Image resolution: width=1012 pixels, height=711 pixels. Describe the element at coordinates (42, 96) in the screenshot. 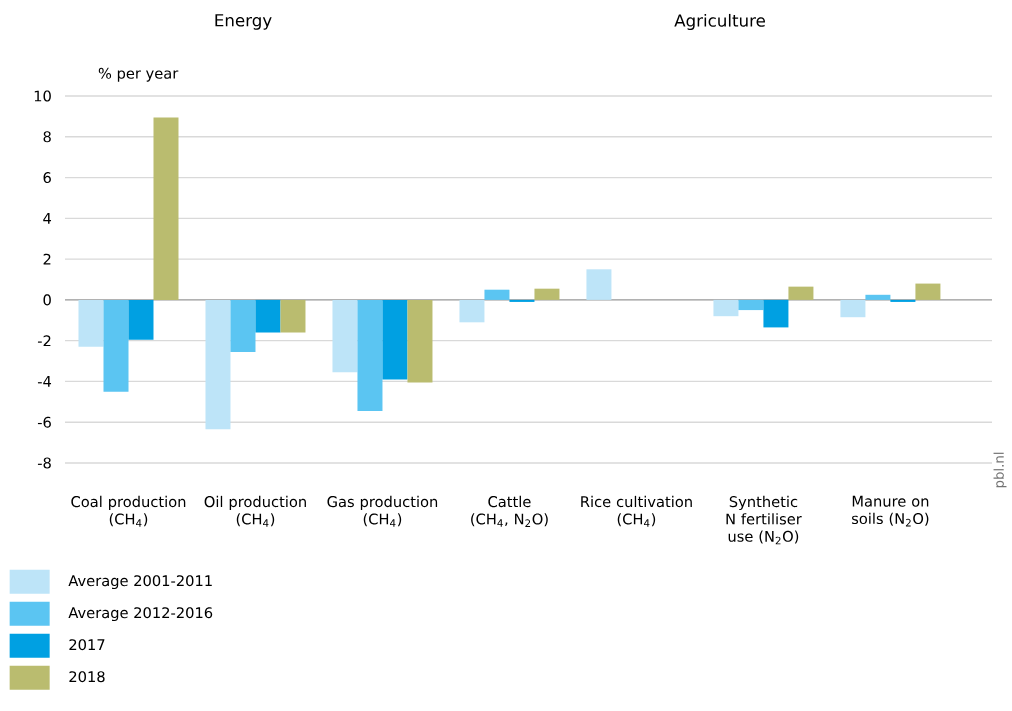

I see `y-tick-label: 10` at that location.